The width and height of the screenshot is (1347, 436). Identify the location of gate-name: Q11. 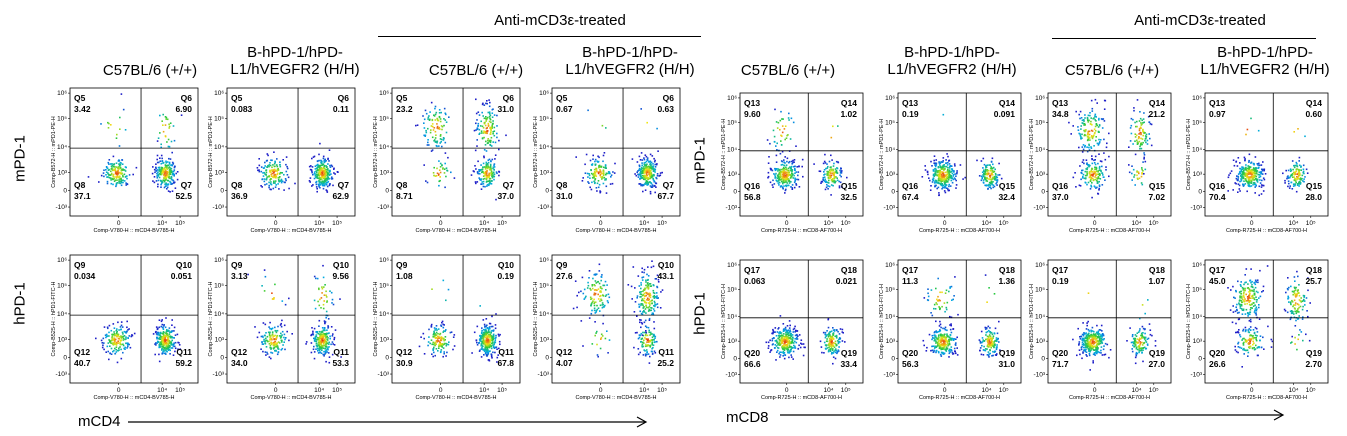
(506, 352).